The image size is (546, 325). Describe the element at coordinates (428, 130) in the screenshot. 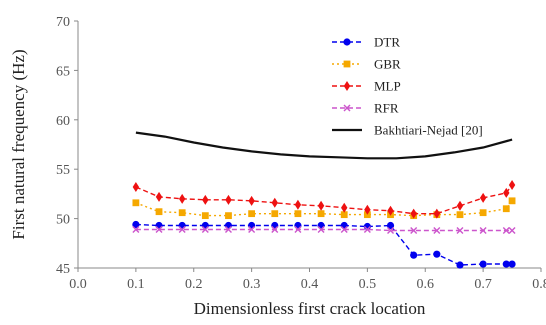

I see `legend-label: Bakhtiari-Nejad [20]` at that location.